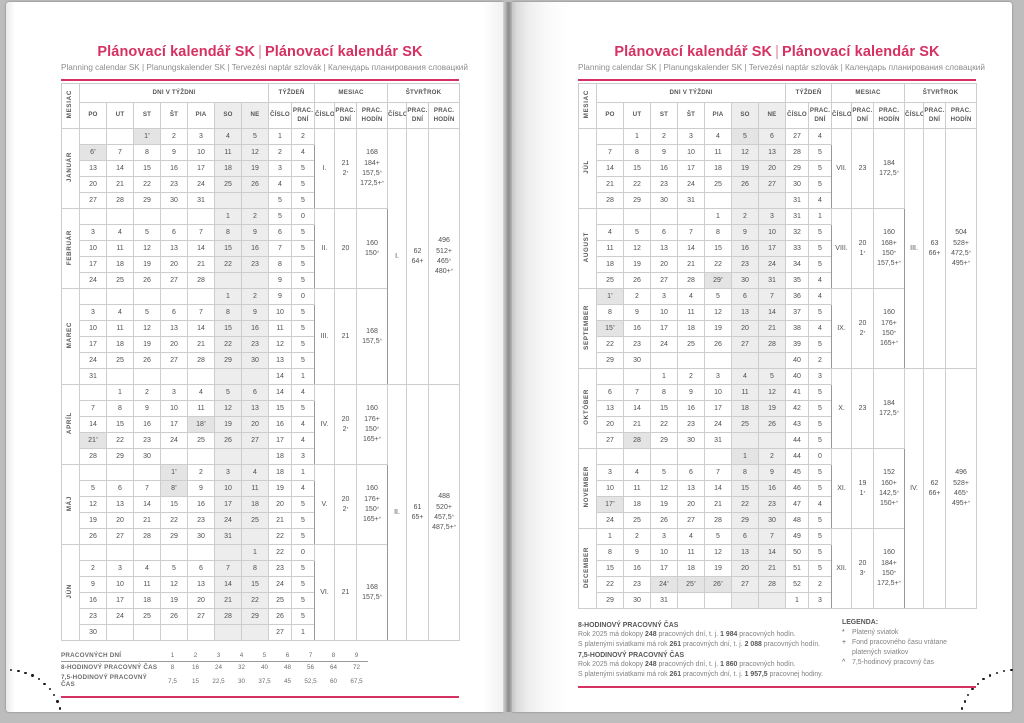 This screenshot has height=723, width=1024. I want to click on month-name-label: NOVEMBER, so click(587, 487).